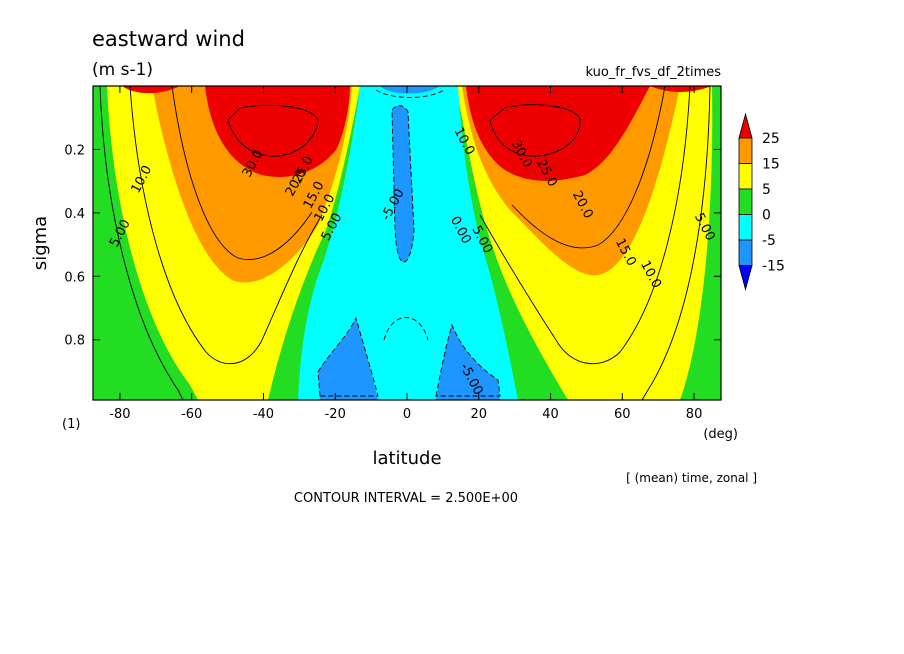  Describe the element at coordinates (74, 341) in the screenshot. I see `y-tick-label: 0.8` at that location.